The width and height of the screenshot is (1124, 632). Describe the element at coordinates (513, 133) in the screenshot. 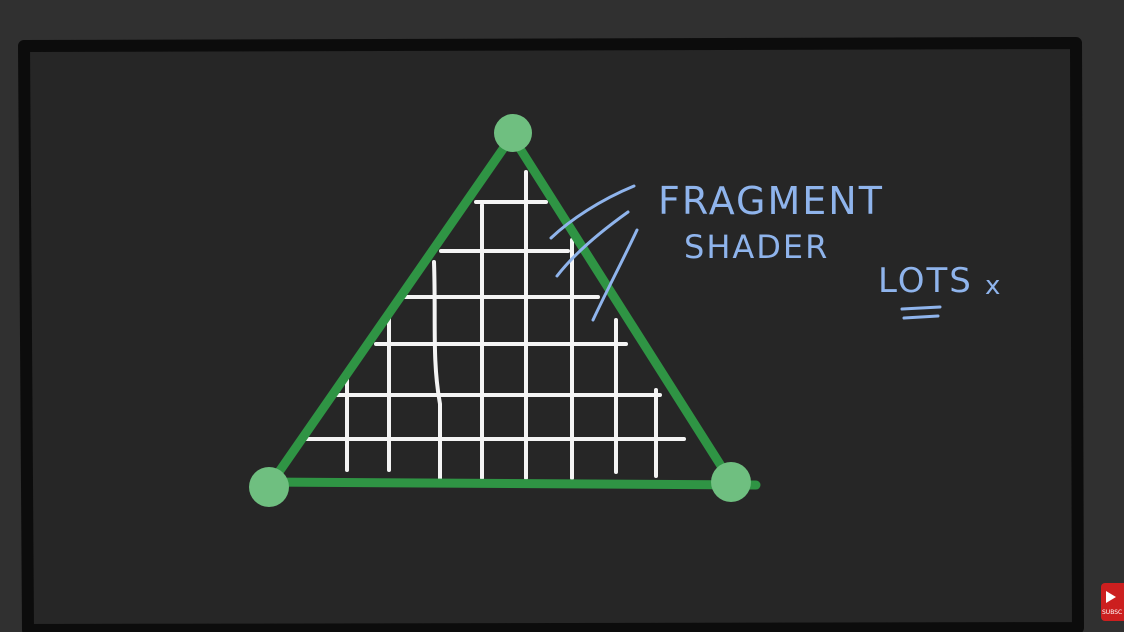

I see `vertex-top` at that location.